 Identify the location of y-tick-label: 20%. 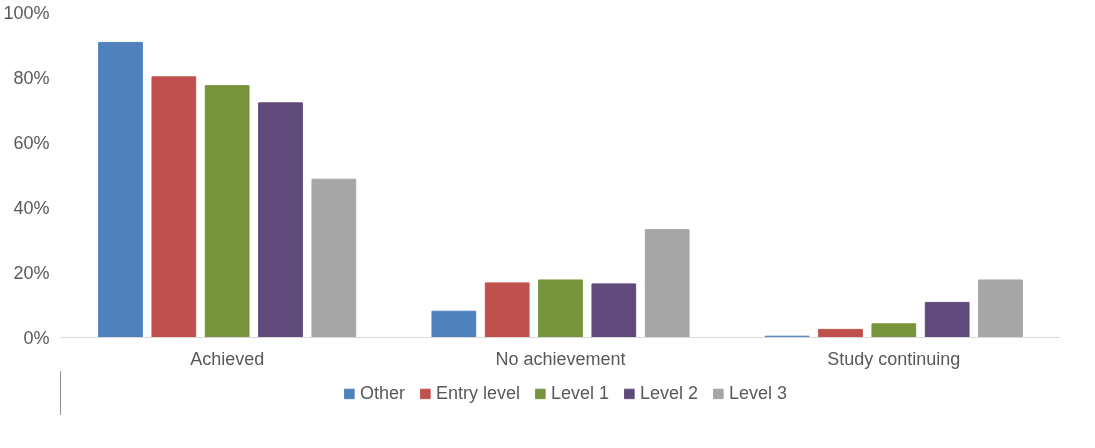
(31, 272).